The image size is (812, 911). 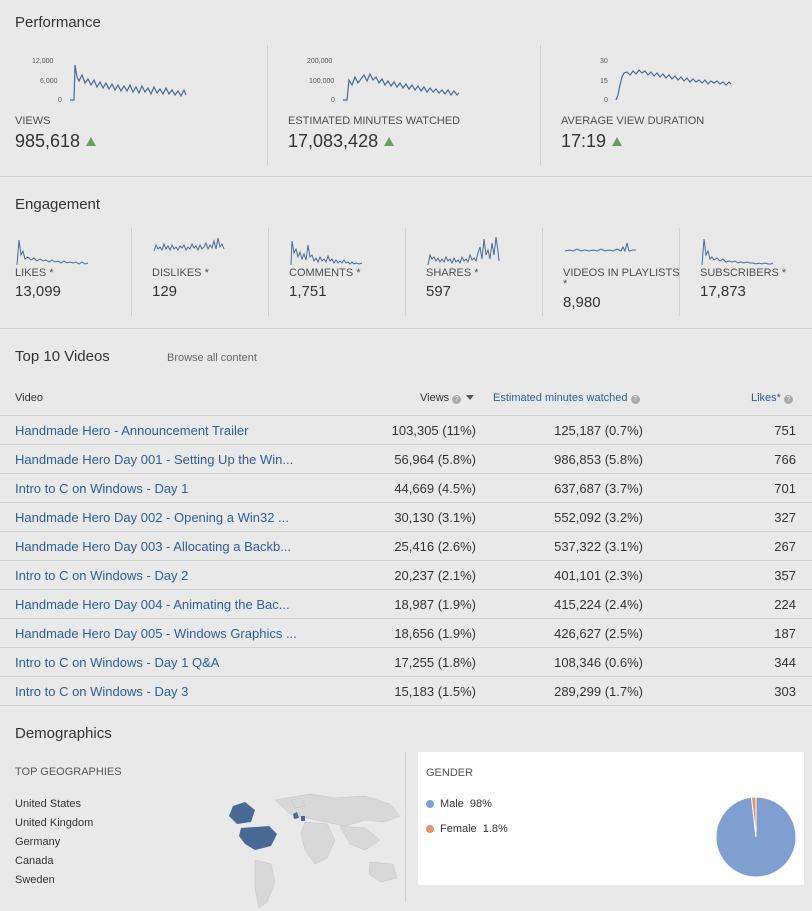 I want to click on dislikes-label: DISLIKES *, so click(x=180, y=273).